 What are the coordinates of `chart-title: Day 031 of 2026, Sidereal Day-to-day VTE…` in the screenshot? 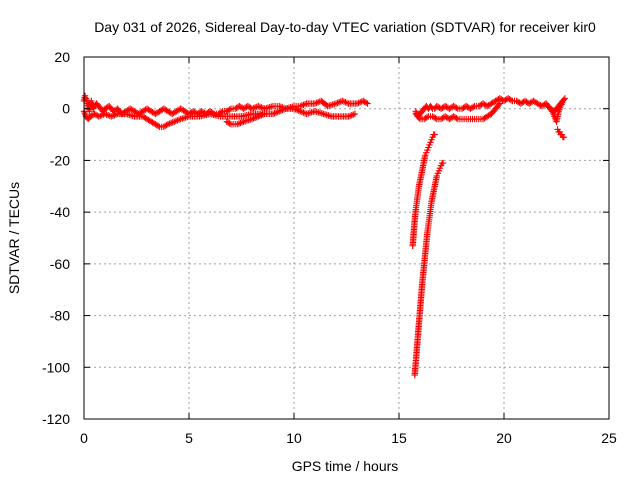 It's located at (345, 27).